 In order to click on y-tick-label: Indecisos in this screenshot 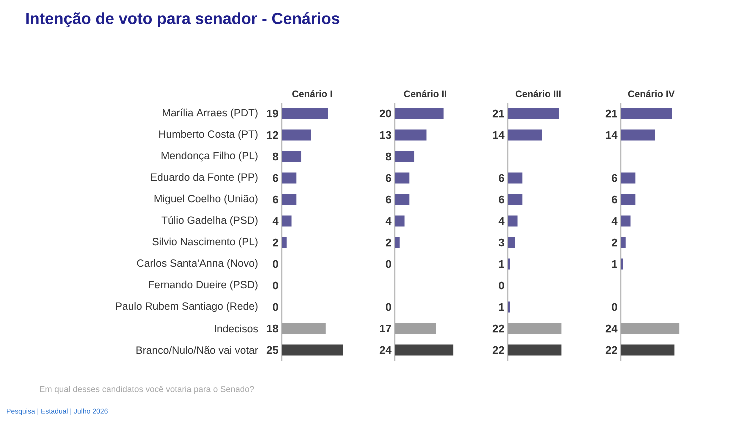, I will do `click(236, 328)`.